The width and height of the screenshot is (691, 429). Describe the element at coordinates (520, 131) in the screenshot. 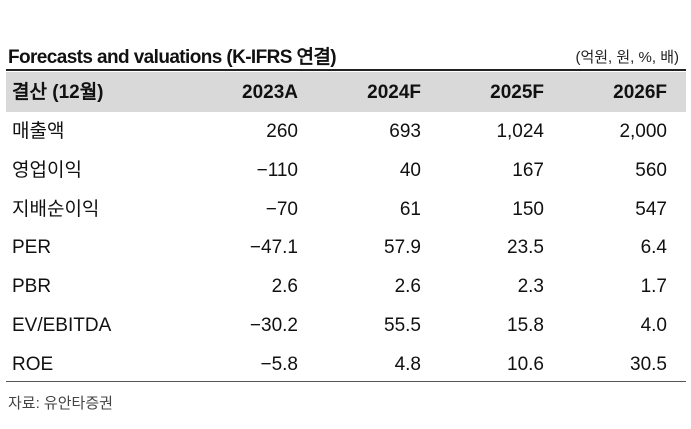

I see `table-cell: 1,024` at that location.